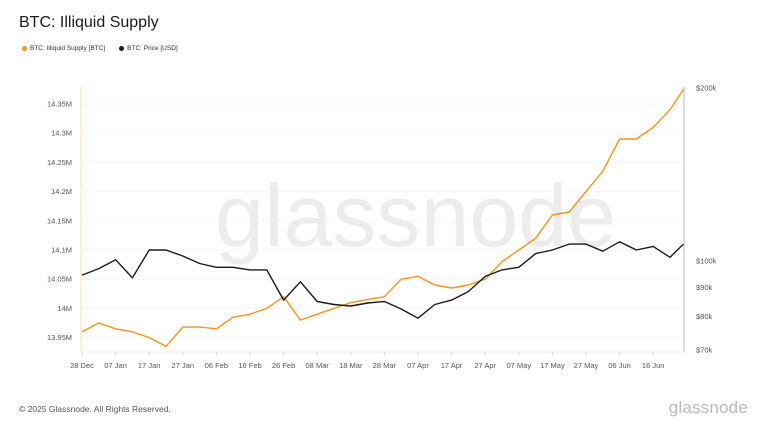 This screenshot has height=432, width=768. Describe the element at coordinates (95, 409) in the screenshot. I see `copyright: © 2025 Glassnode. All Rights Reserved.` at that location.